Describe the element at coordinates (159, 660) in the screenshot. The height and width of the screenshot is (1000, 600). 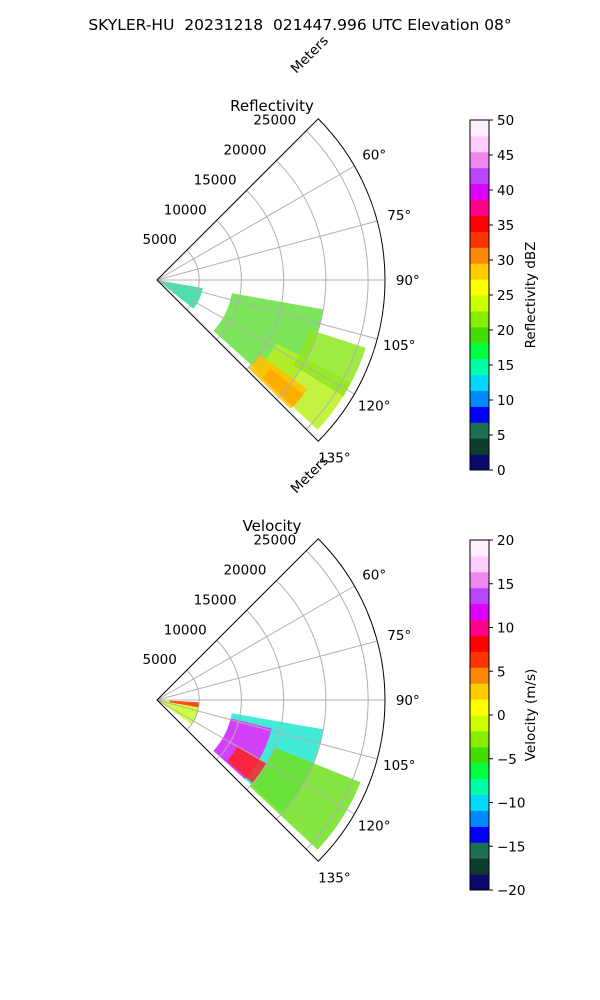
I see `radial-tick-label: 5000` at that location.